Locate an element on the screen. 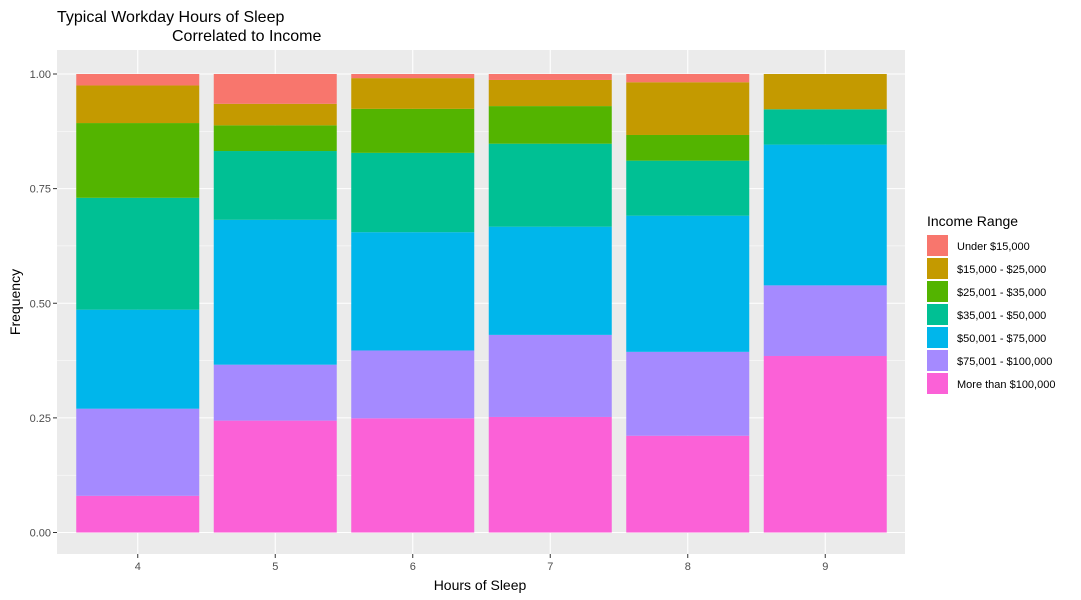 The height and width of the screenshot is (600, 1081). y-tick-label: 0.50 is located at coordinates (40, 304).